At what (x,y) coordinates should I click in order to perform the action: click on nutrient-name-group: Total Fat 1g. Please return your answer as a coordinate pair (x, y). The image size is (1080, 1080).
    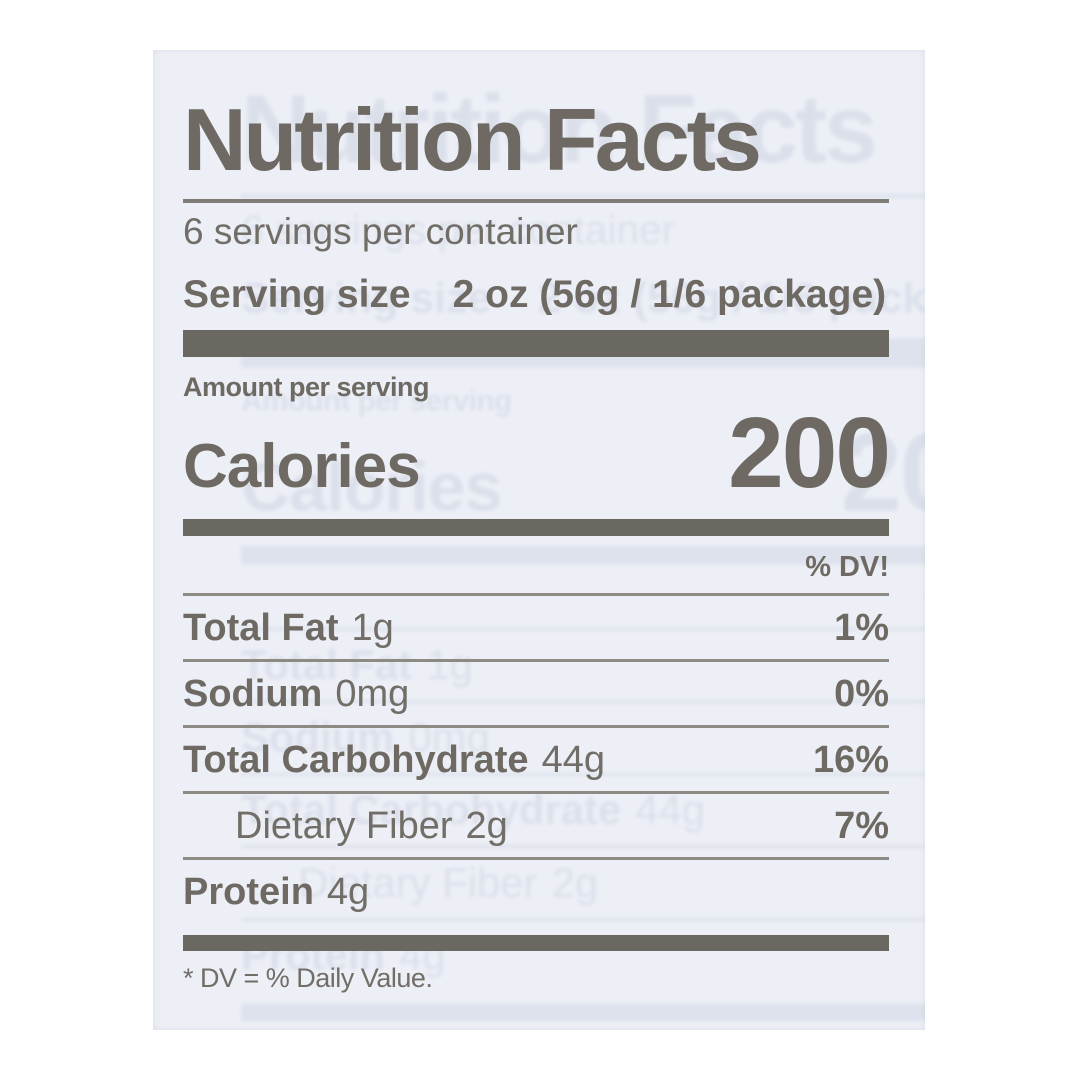
    Looking at the image, I should click on (288, 628).